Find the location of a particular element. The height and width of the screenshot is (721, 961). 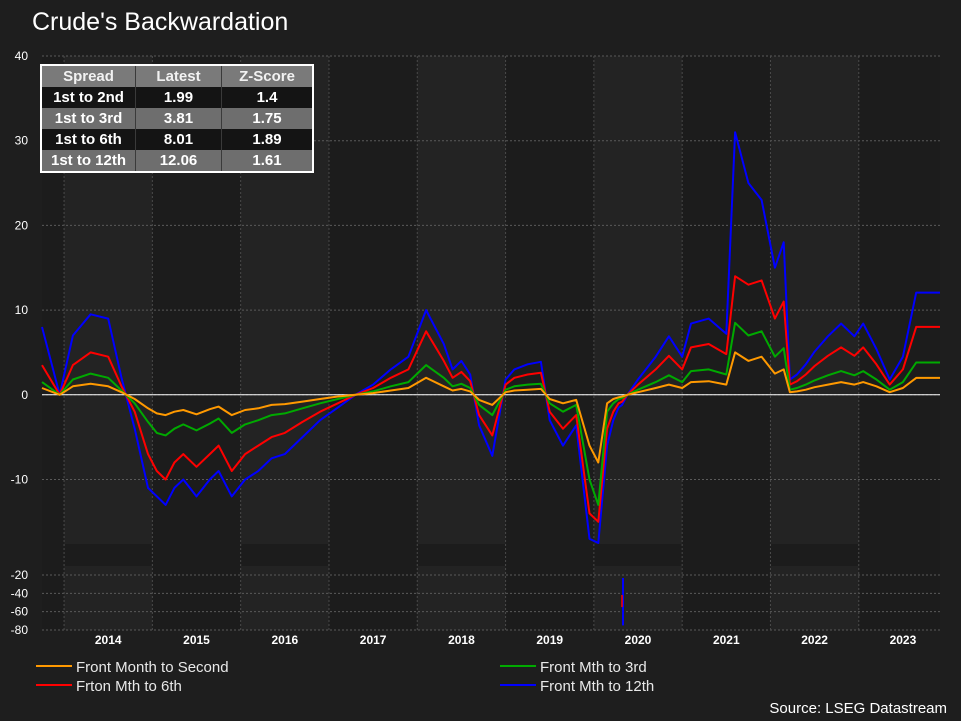

table-cell-zscore: 1.75 is located at coordinates (267, 118).